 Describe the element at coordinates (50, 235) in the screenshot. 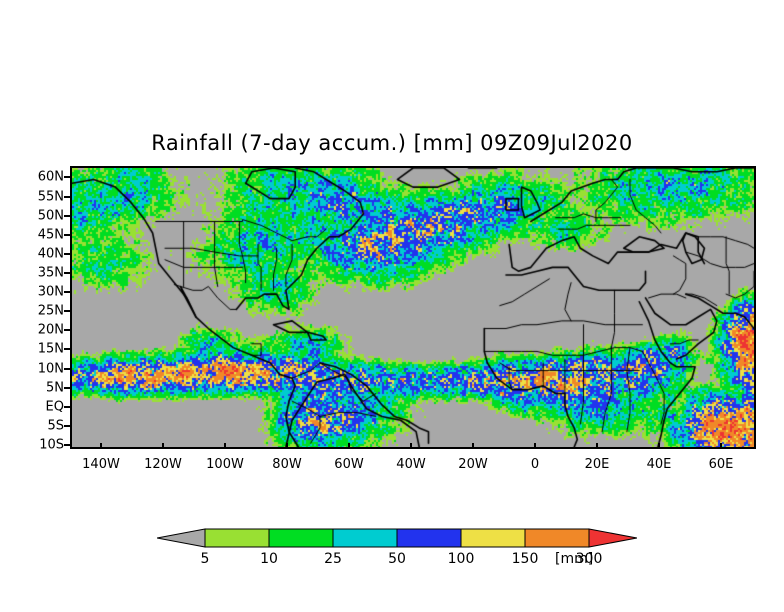

I see `y-axis-tick-label: 45N` at that location.